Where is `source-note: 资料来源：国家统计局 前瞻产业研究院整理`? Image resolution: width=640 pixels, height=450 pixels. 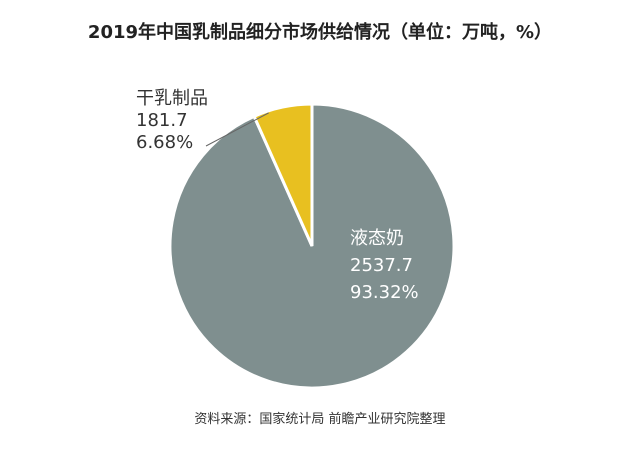
source-note: 资料来源：国家统计局 前瞻产业研究院整理 is located at coordinates (320, 419).